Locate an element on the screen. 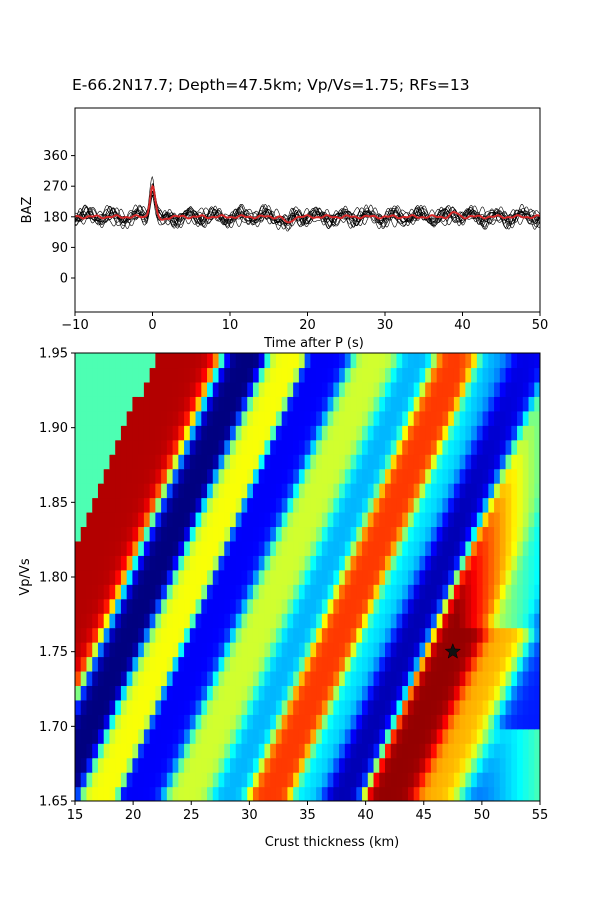 This screenshot has width=600, height=900. heatmap-y-axis-label: Vp/Vs is located at coordinates (25, 576).